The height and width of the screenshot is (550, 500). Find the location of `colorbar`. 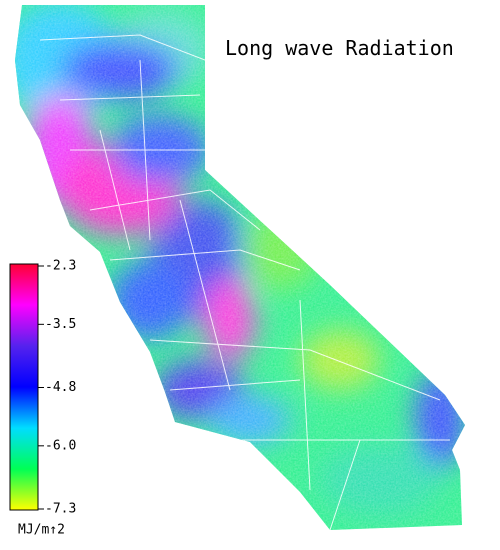

colorbar is located at coordinates (24, 387).